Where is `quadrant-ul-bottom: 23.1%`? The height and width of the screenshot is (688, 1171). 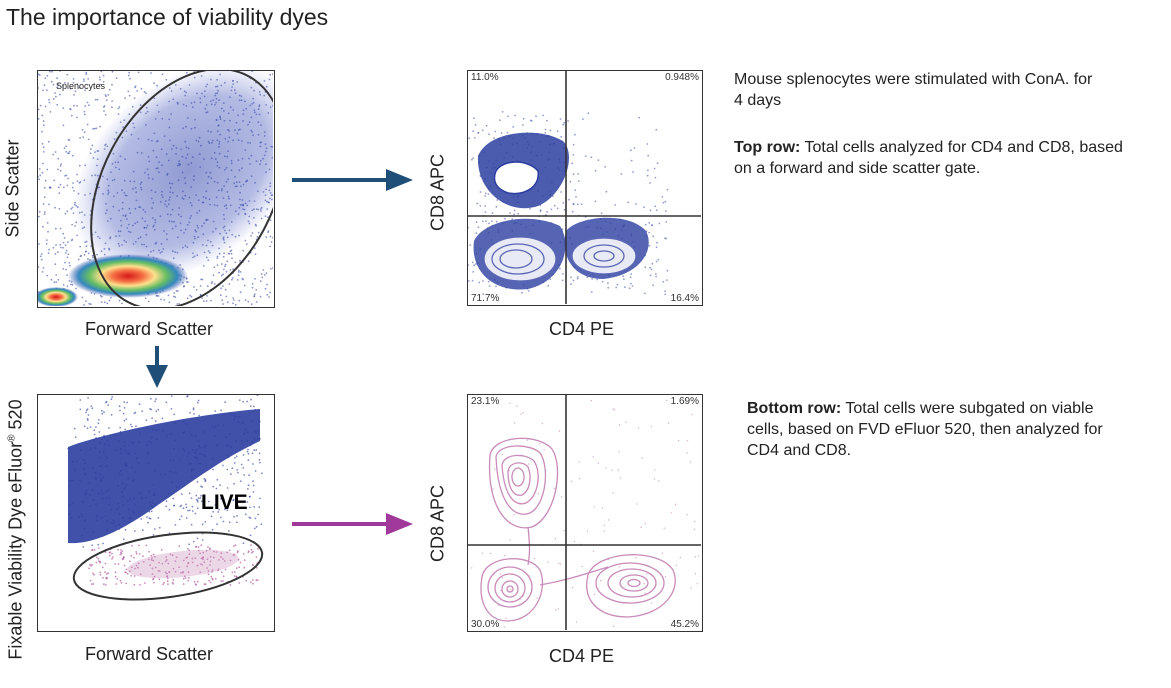
quadrant-ul-bottom: 23.1% is located at coordinates (485, 401).